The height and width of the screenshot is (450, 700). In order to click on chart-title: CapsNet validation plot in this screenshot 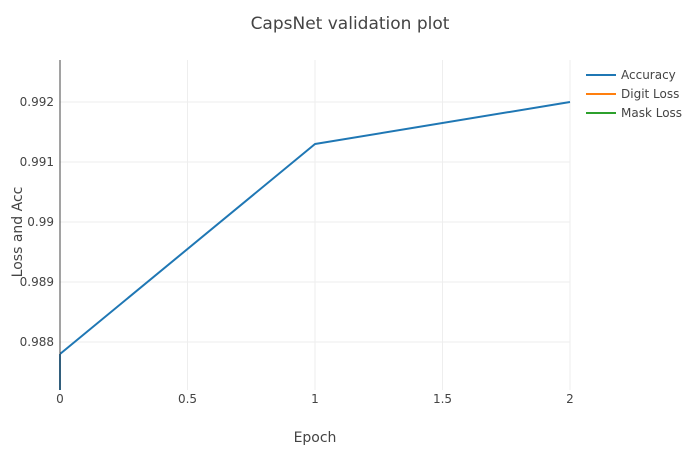, I will do `click(350, 24)`.